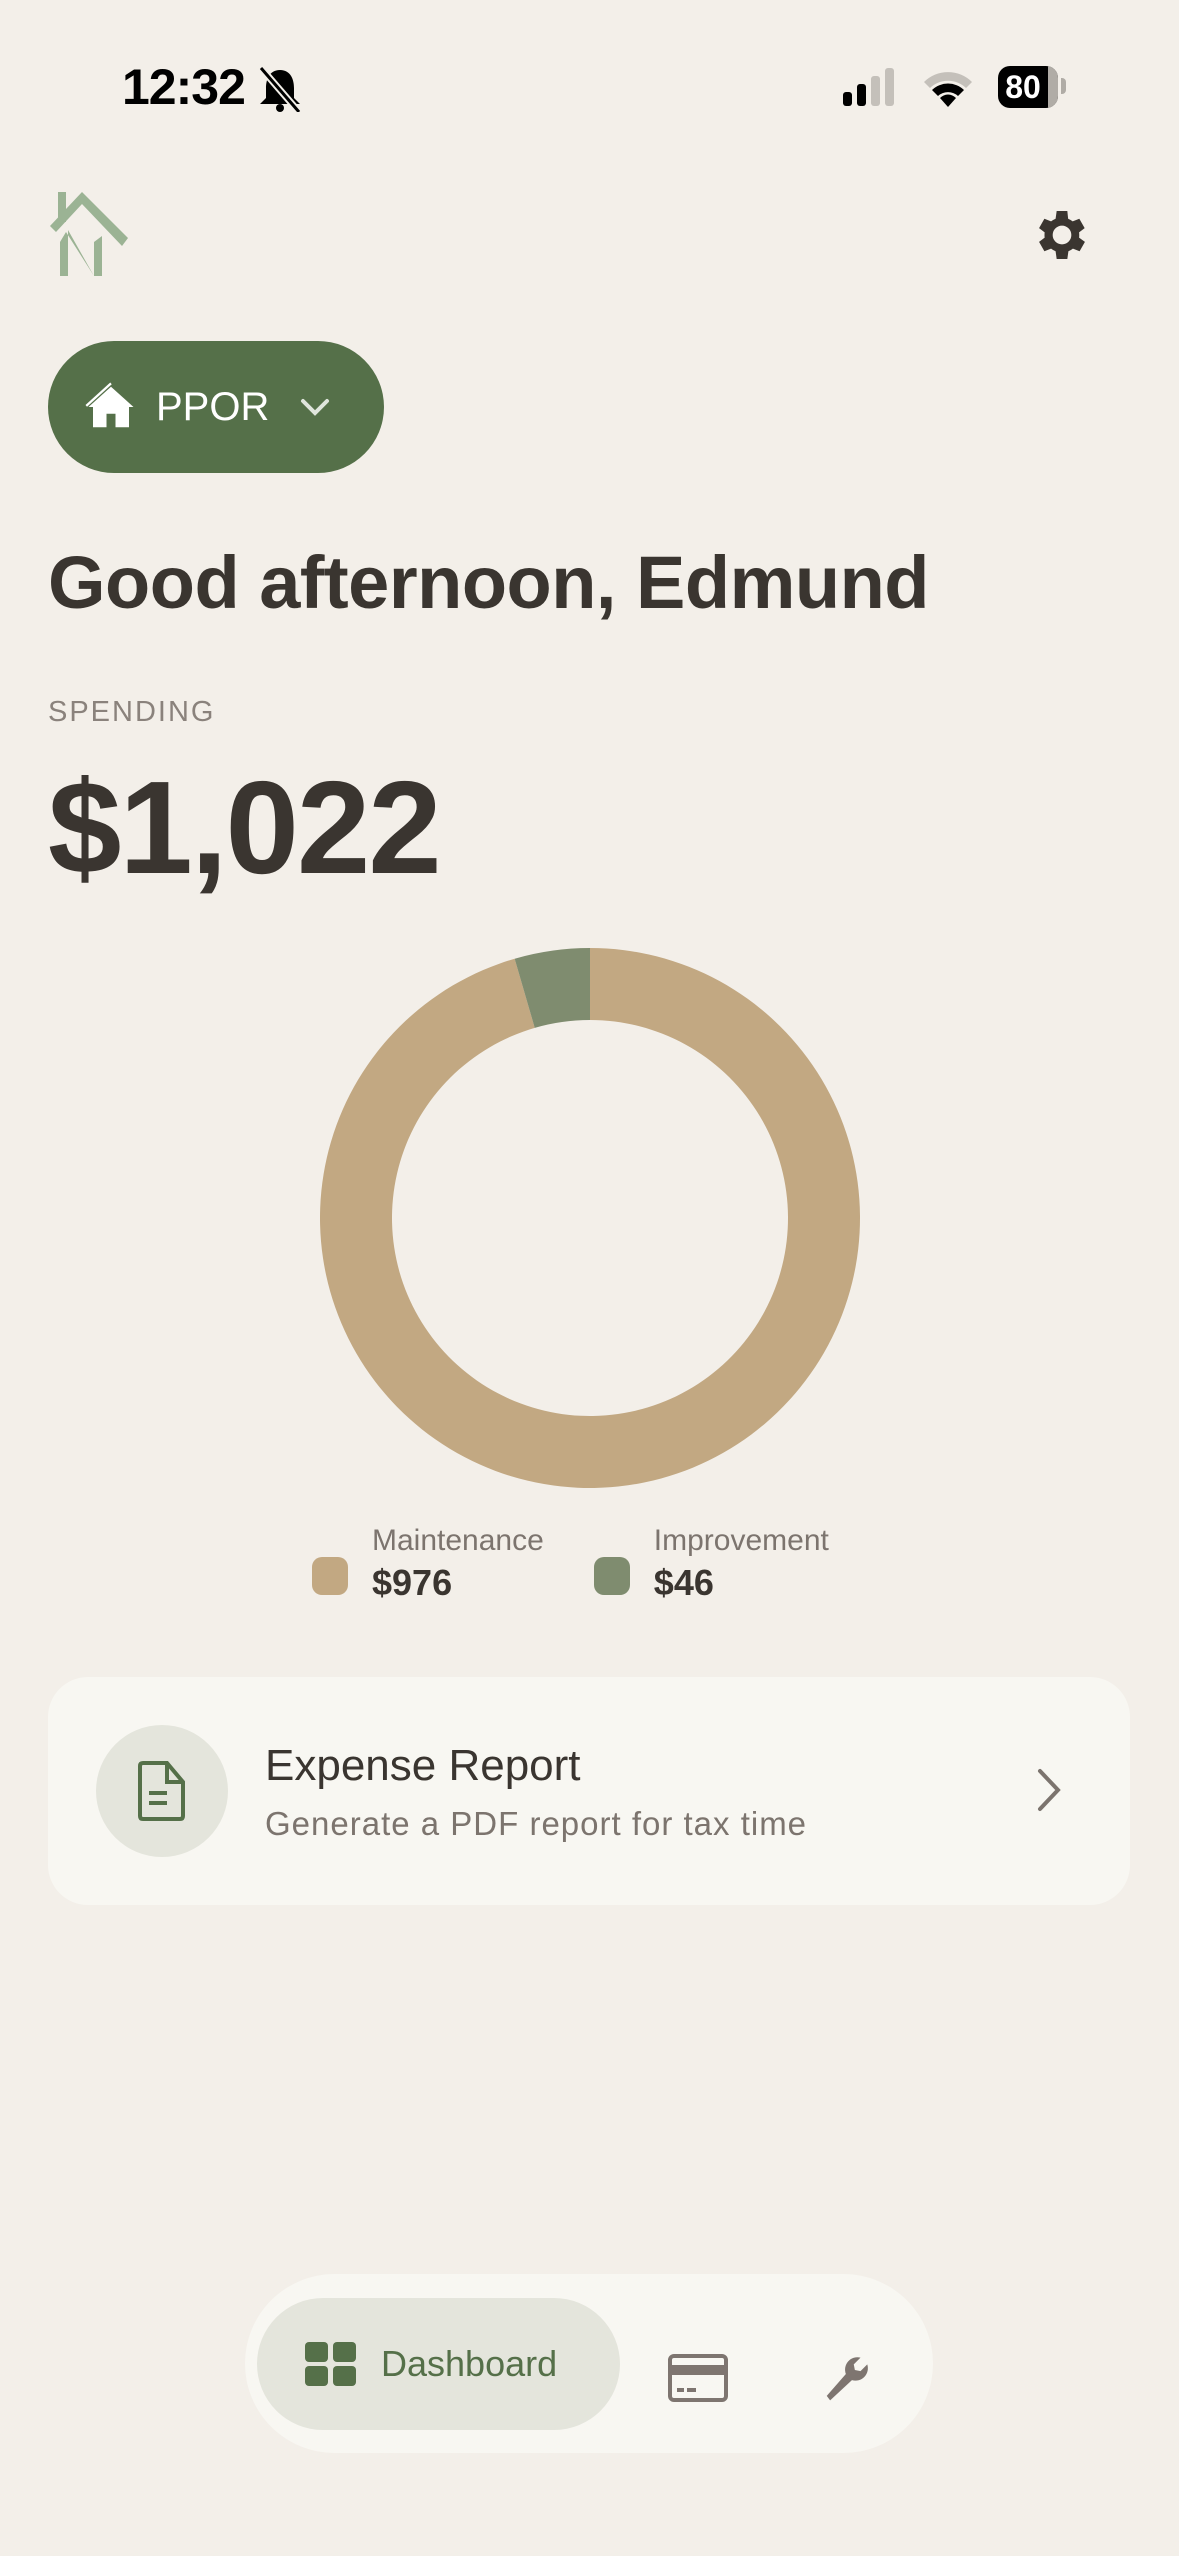 The image size is (1179, 2556). I want to click on legend-item-maintenance: Maintenance $976, so click(428, 1564).